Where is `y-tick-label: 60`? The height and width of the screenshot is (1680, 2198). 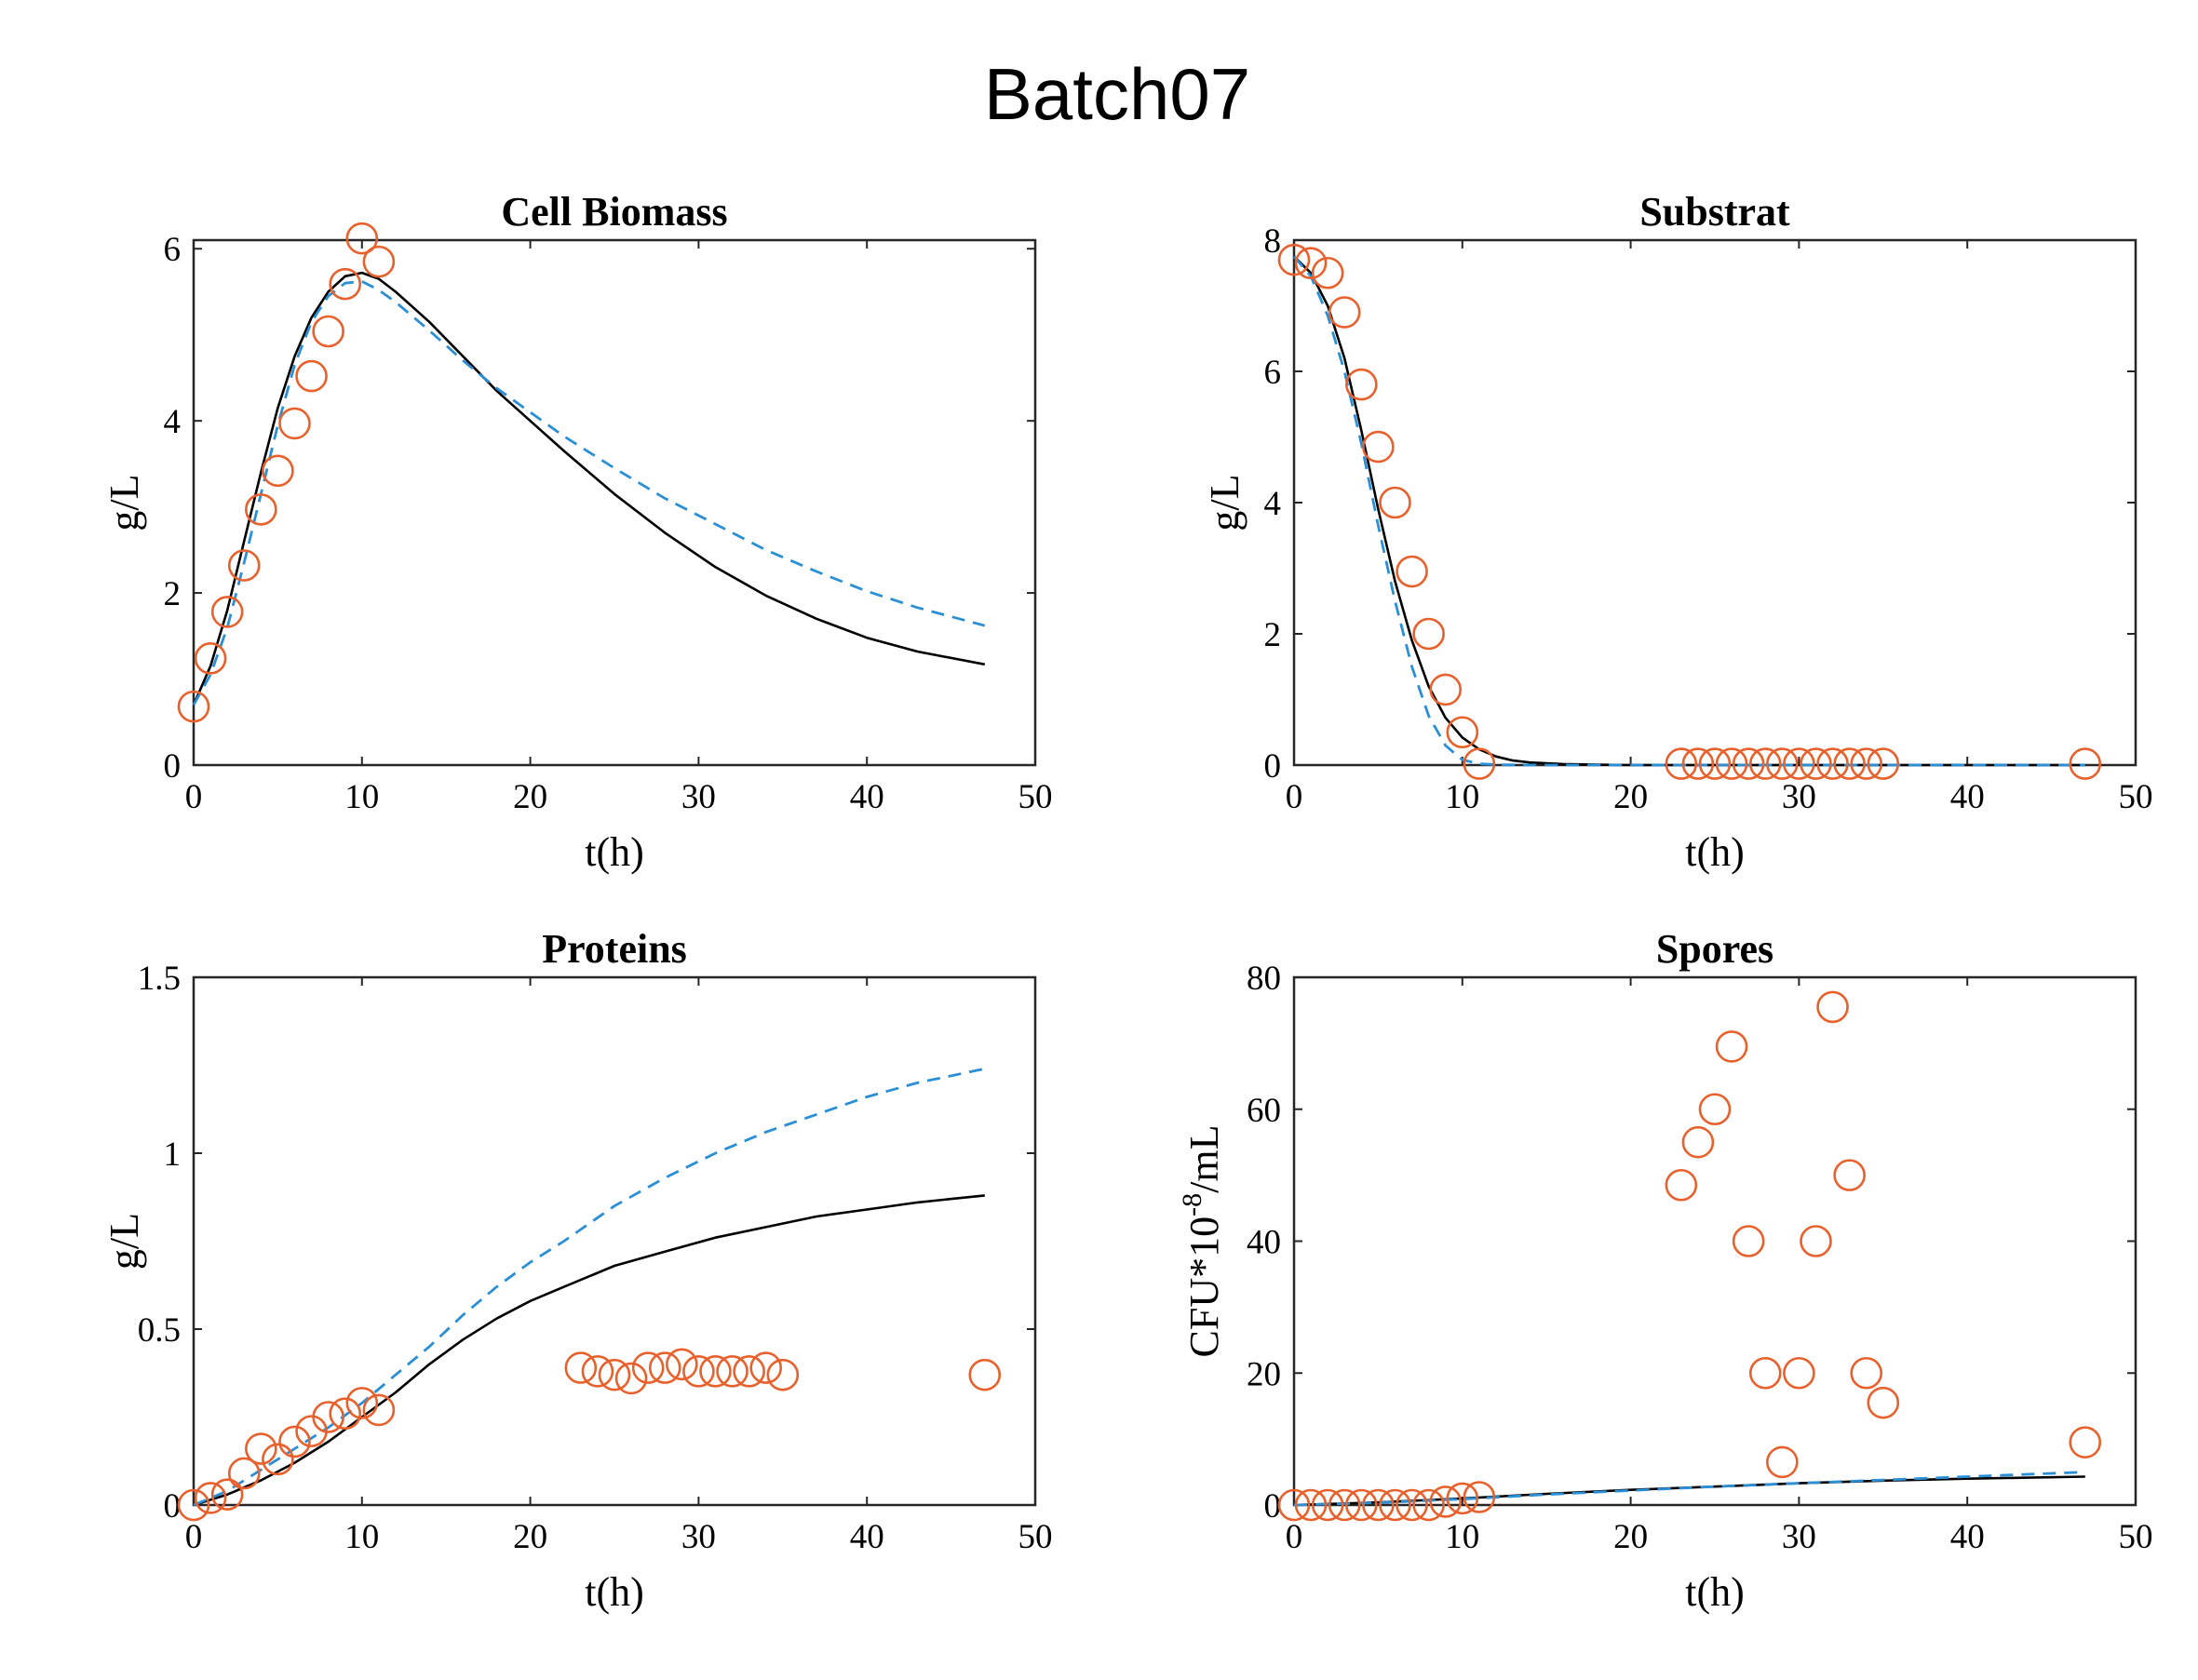 y-tick-label: 60 is located at coordinates (1264, 1111).